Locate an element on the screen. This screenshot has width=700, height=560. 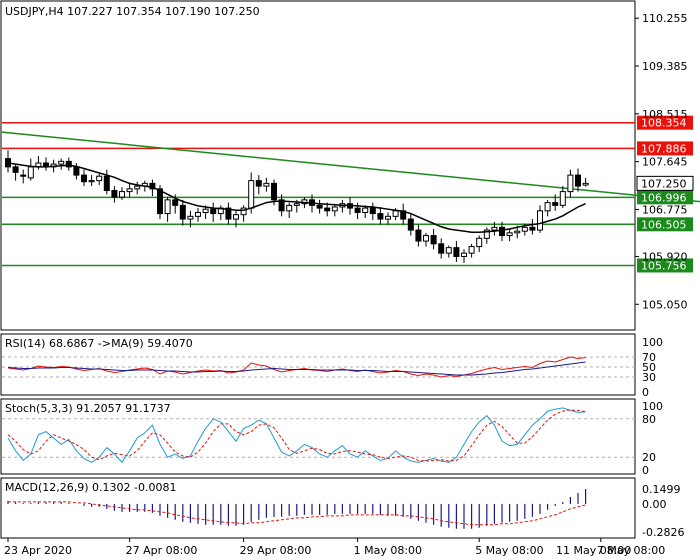
stoch-pane is located at coordinates (318, 436).